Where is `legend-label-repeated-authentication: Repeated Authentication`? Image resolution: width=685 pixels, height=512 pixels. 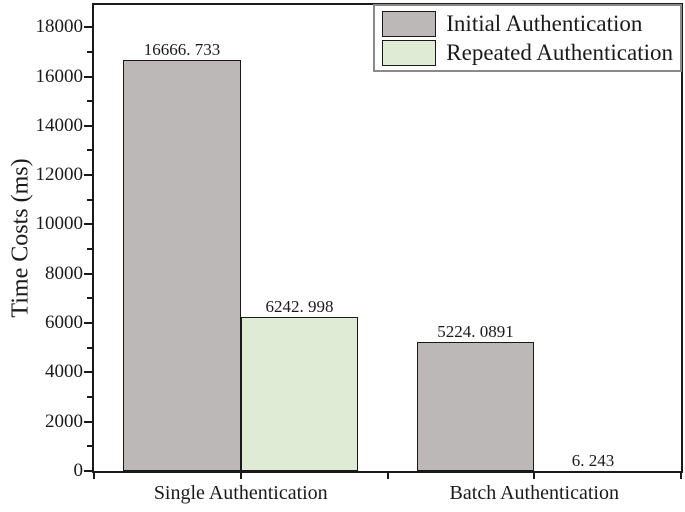 legend-label-repeated-authentication: Repeated Authentication is located at coordinates (559, 52).